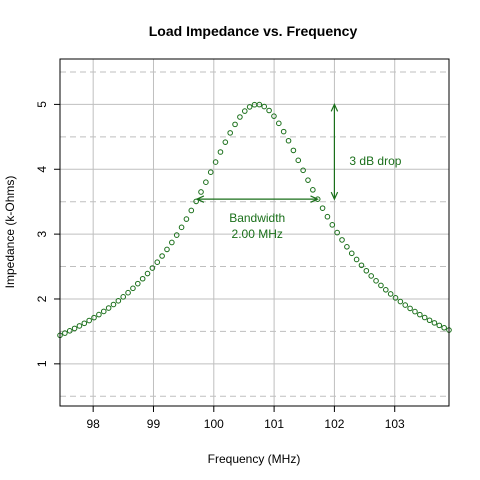 Image resolution: width=480 pixels, height=480 pixels. What do you see at coordinates (154, 424) in the screenshot?
I see `x-tick-label: 99` at bounding box center [154, 424].